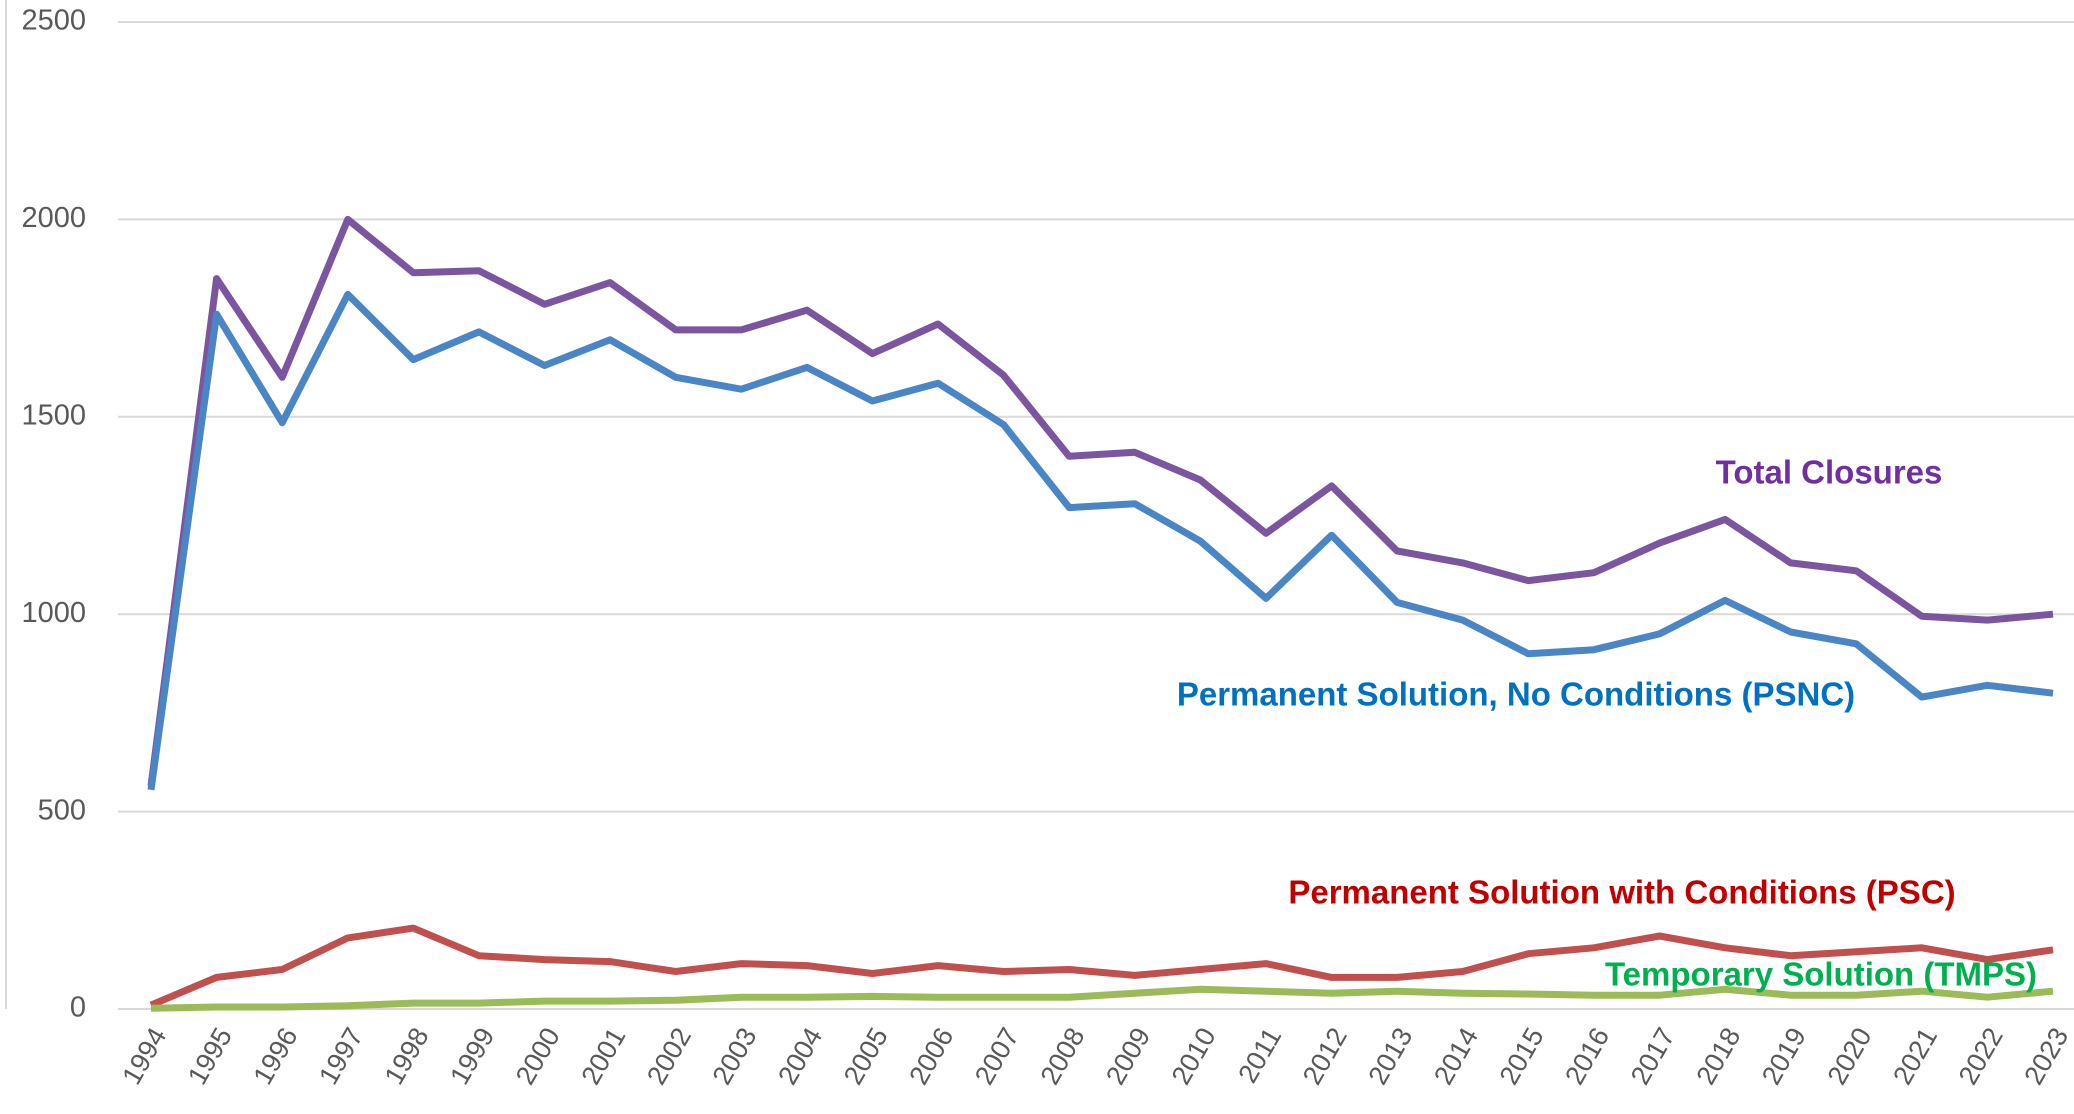  What do you see at coordinates (1829, 472) in the screenshot?
I see `series-label: Total Closures` at bounding box center [1829, 472].